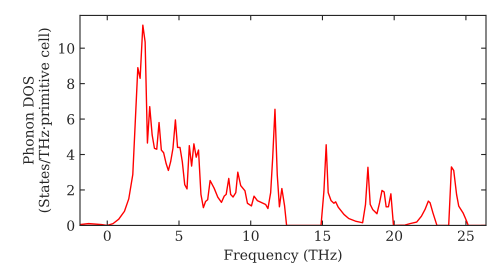 This screenshot has height=280, width=500. What do you see at coordinates (251, 236) in the screenshot?
I see `x-tick-label: 10` at bounding box center [251, 236].